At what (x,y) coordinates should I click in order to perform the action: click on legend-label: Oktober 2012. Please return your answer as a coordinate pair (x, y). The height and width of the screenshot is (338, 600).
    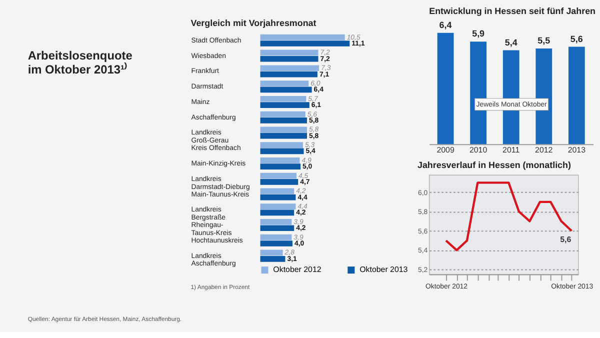
    Looking at the image, I should click on (297, 269).